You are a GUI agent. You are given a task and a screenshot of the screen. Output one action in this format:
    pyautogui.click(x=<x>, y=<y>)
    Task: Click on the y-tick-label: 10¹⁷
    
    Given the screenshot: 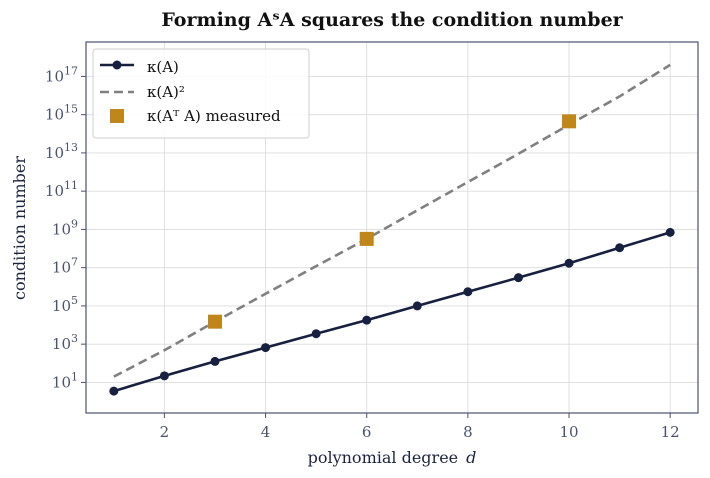 What is the action you would take?
    pyautogui.click(x=61, y=74)
    